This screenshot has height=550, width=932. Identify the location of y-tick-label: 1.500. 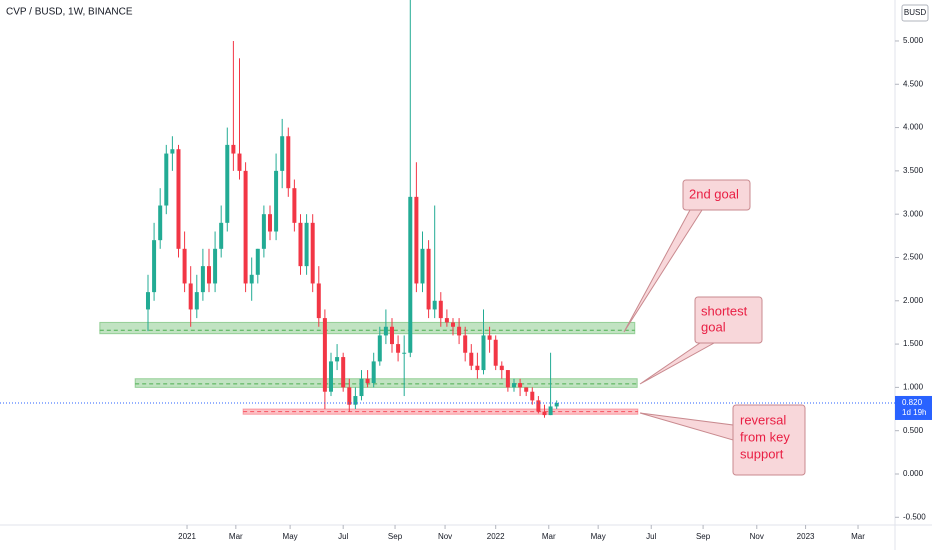
(913, 343).